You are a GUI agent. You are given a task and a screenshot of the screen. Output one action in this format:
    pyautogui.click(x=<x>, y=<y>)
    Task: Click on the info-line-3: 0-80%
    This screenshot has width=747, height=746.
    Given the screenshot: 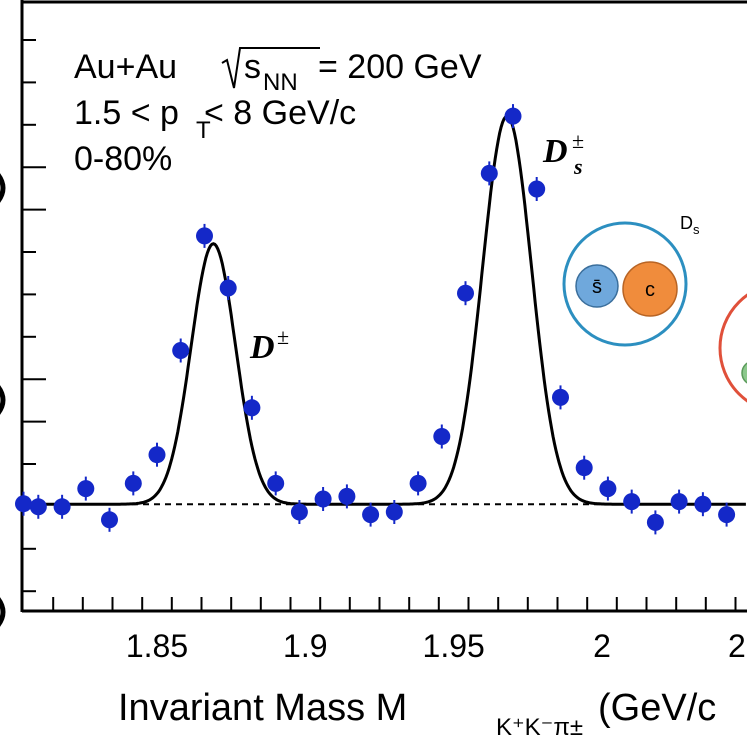 What is the action you would take?
    pyautogui.click(x=123, y=159)
    